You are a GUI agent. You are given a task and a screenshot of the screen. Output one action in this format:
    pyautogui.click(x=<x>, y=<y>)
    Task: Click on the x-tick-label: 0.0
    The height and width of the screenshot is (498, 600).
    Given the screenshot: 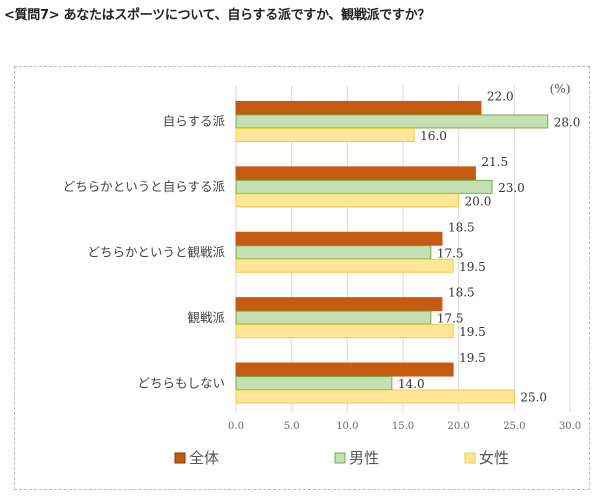 What is the action you would take?
    pyautogui.click(x=236, y=426)
    